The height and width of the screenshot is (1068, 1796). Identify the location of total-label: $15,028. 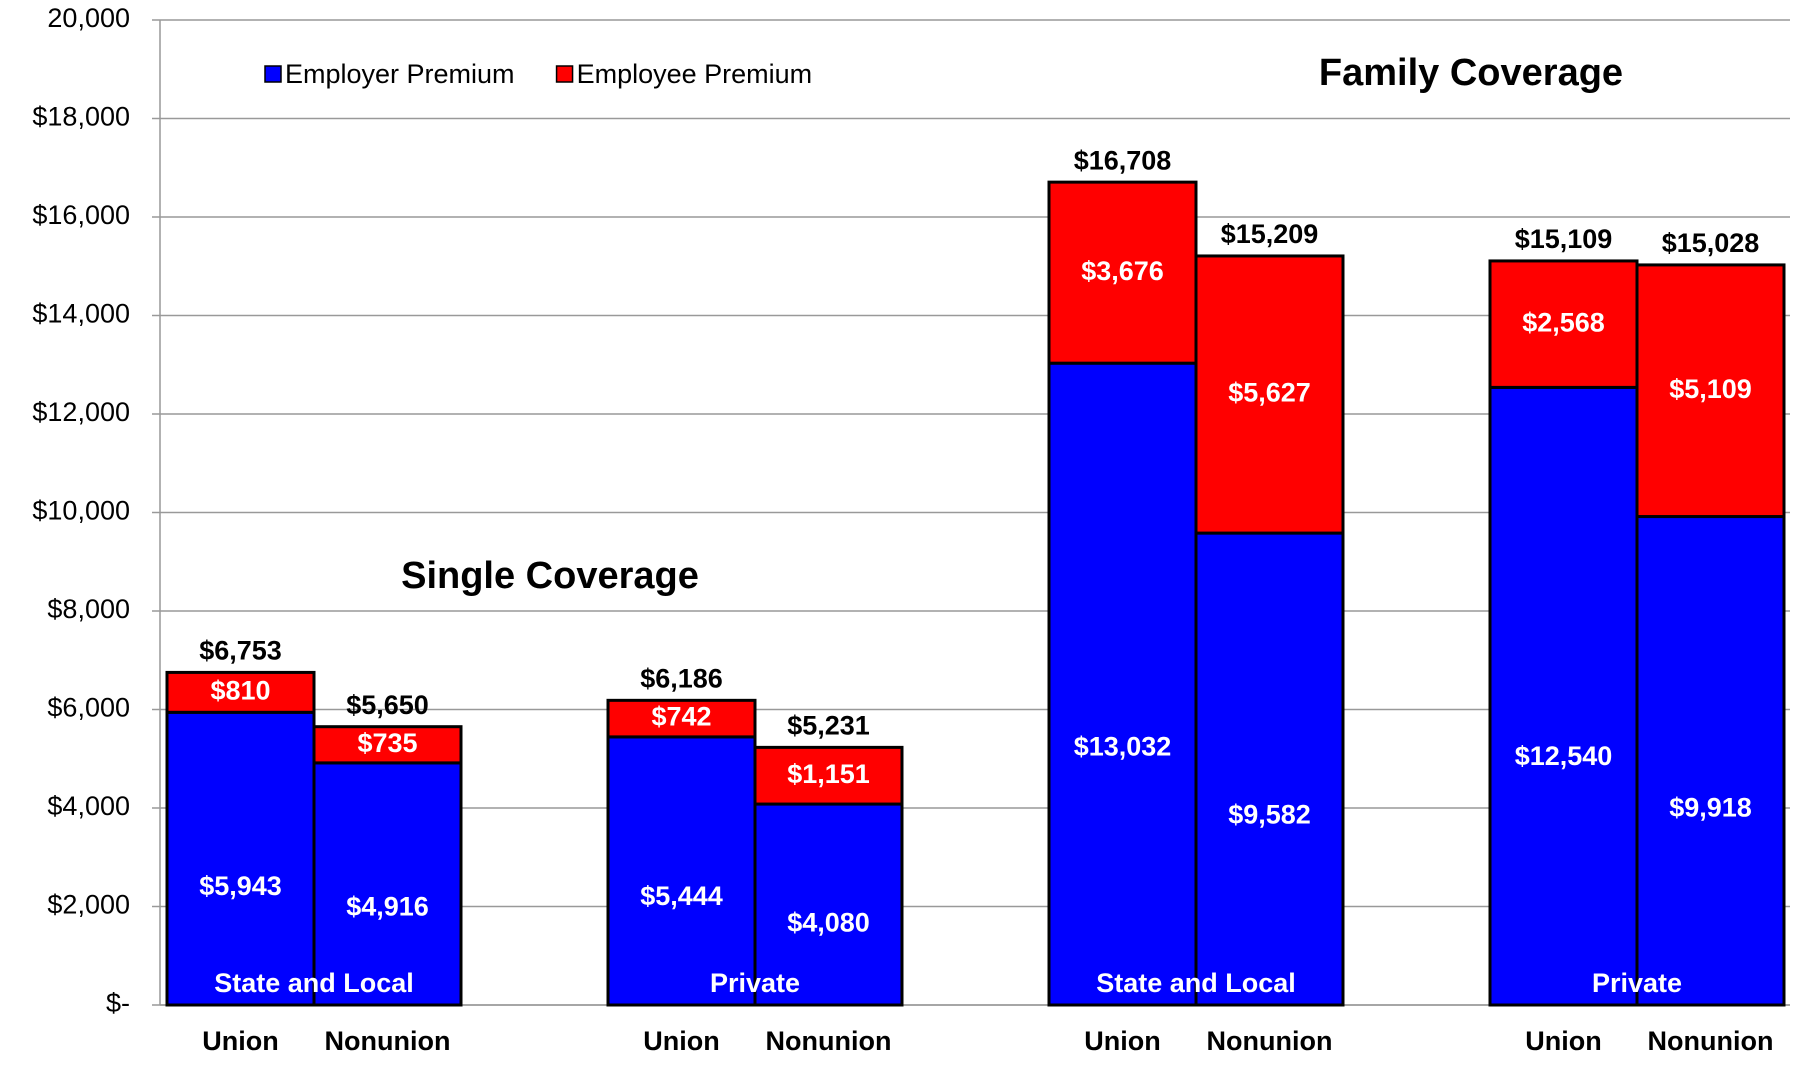
(1711, 243).